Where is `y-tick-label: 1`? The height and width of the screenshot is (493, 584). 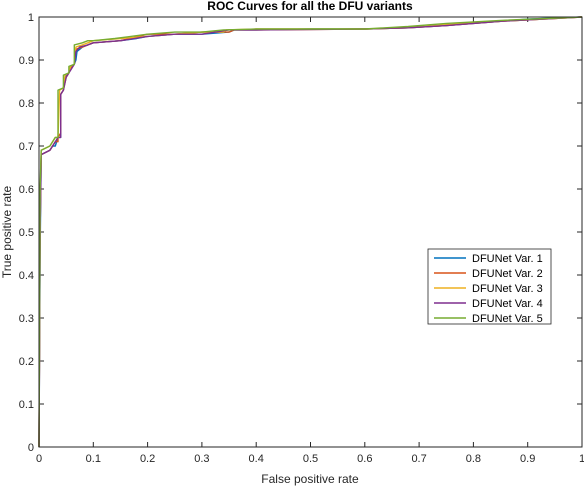 y-tick-label: 1 is located at coordinates (31, 18).